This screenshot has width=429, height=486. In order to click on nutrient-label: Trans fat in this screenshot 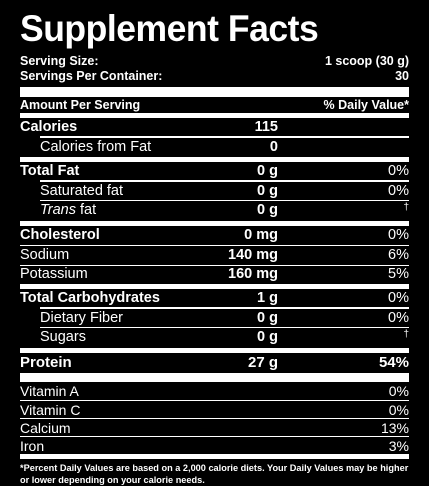, I will do `click(58, 211)`.